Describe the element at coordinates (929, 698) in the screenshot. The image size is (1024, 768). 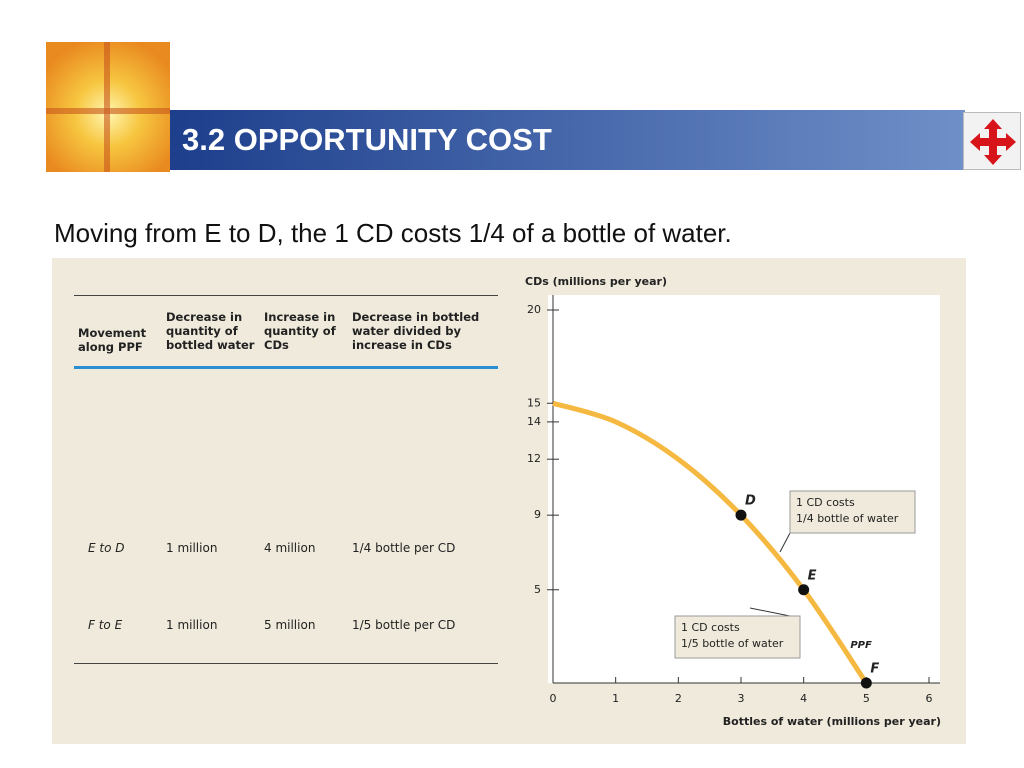
I see `x-tick-label: 6` at that location.